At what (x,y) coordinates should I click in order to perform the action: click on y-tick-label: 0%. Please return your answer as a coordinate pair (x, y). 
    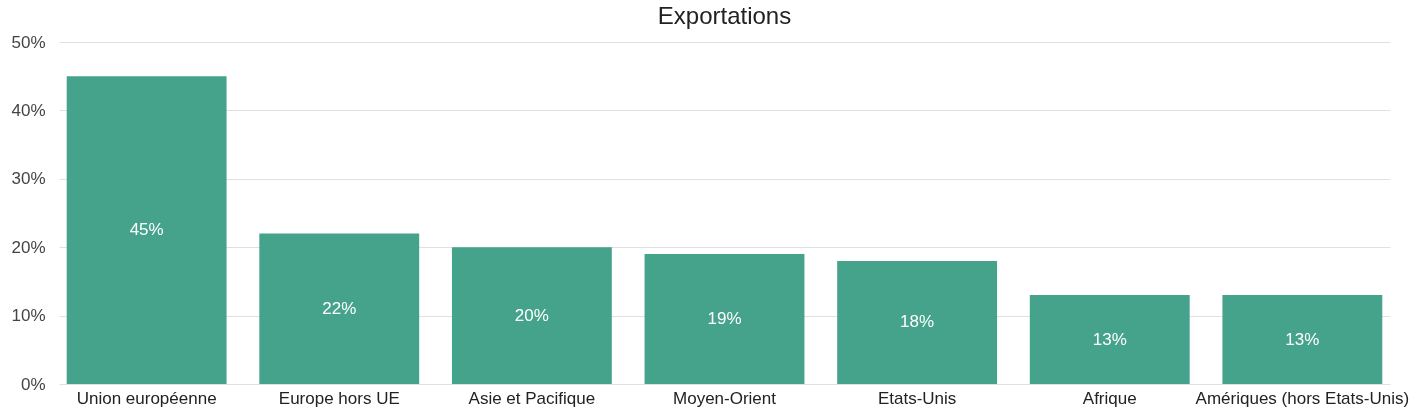
    Looking at the image, I should click on (33, 384).